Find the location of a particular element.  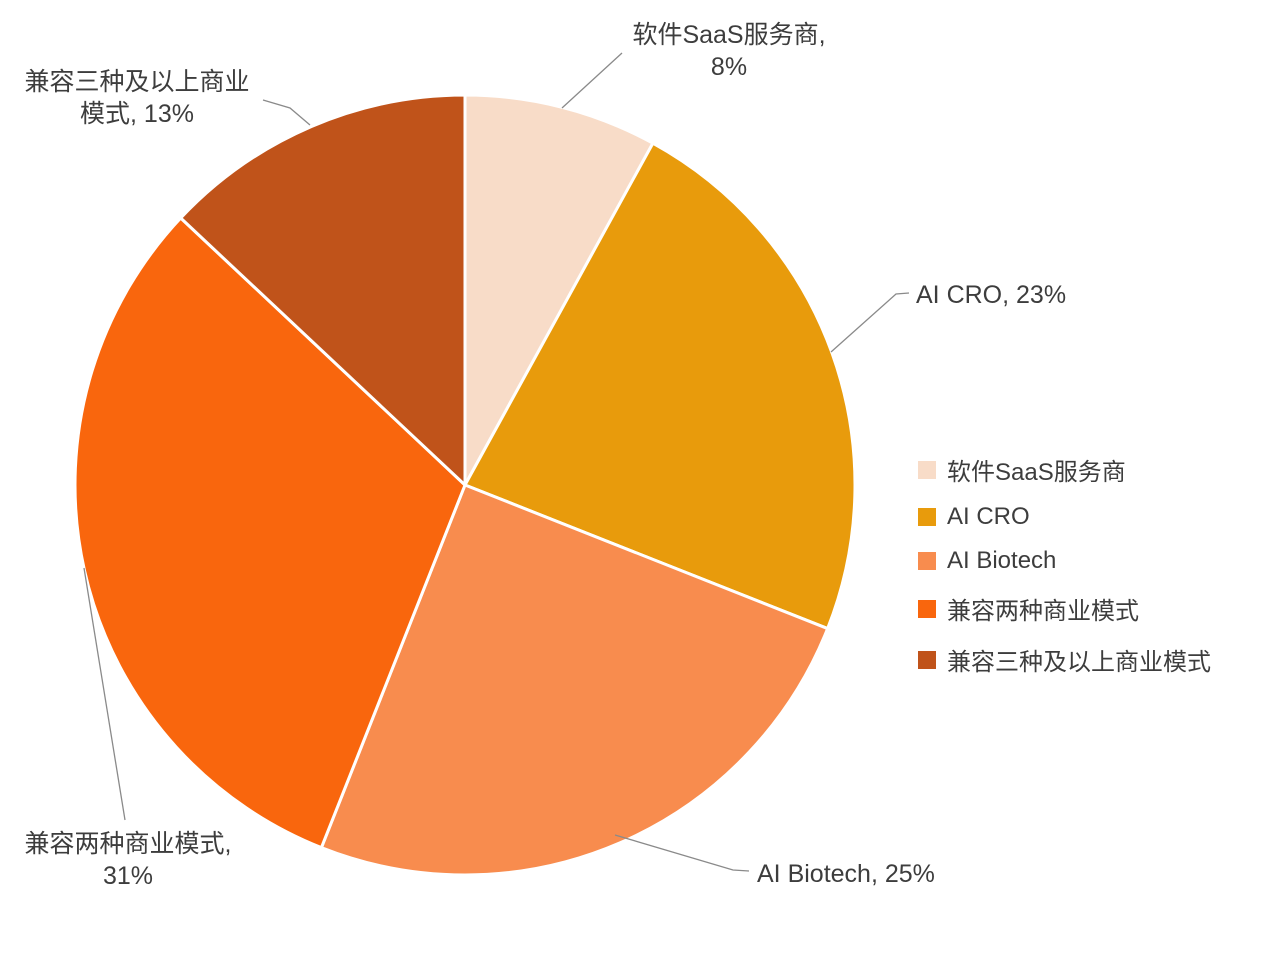

callout-three-plus-models: 兼容三种及以上商业 模式, 13% is located at coordinates (136, 98).